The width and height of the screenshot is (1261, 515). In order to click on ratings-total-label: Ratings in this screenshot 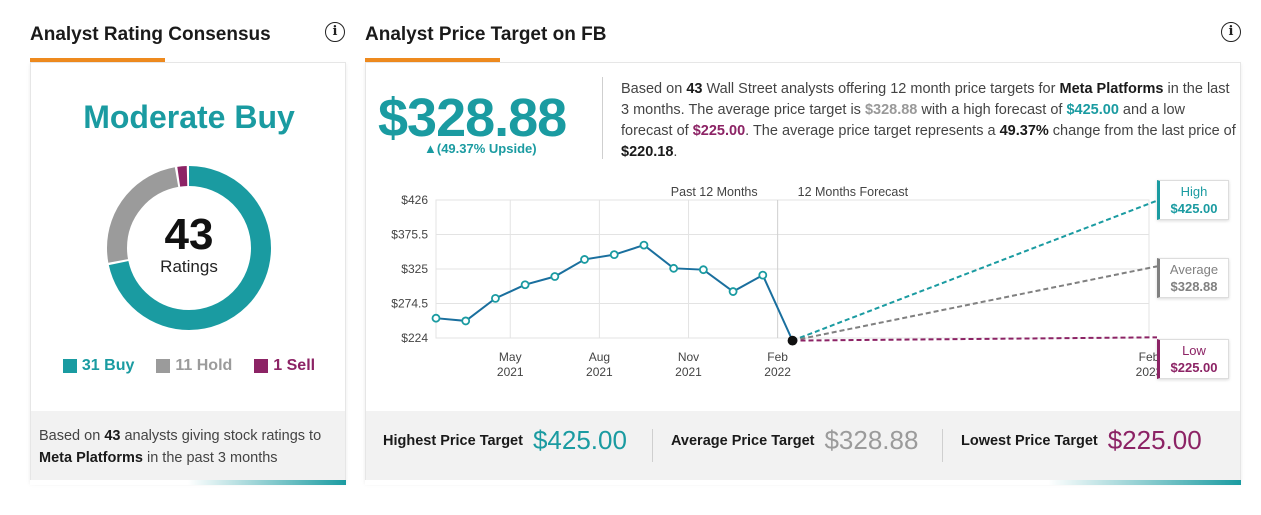, I will do `click(189, 266)`.